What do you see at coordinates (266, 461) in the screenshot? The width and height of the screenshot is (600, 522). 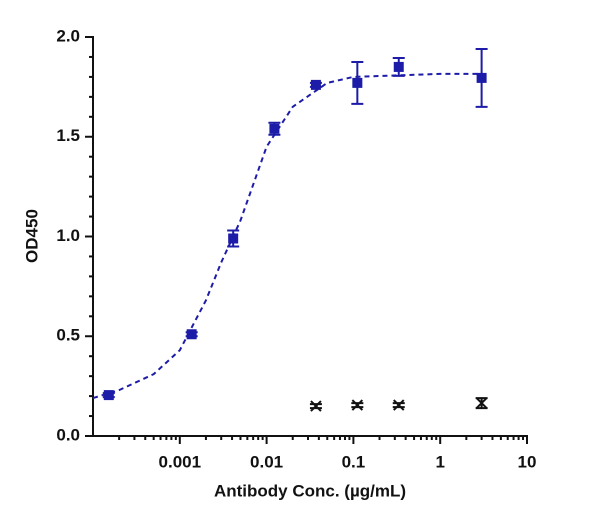 I see `x-tick-label: 0.01` at bounding box center [266, 461].